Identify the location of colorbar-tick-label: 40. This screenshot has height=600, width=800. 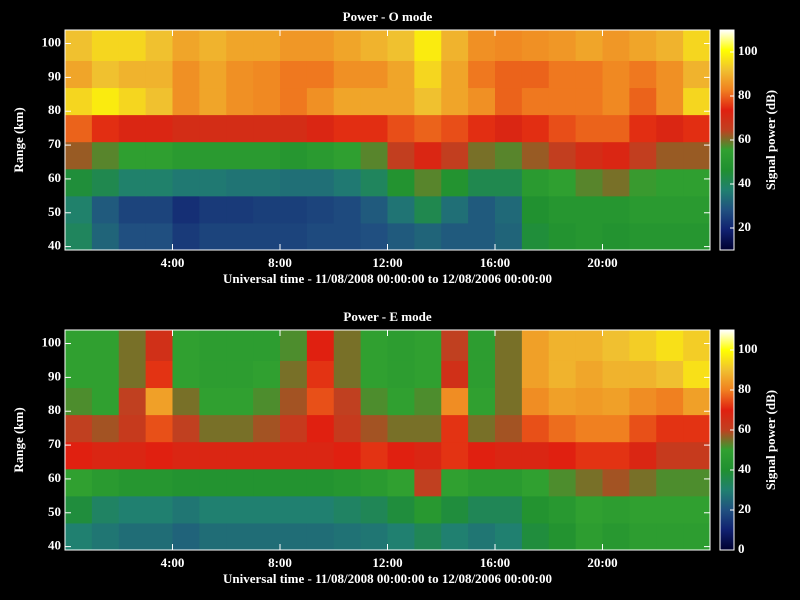
(744, 182).